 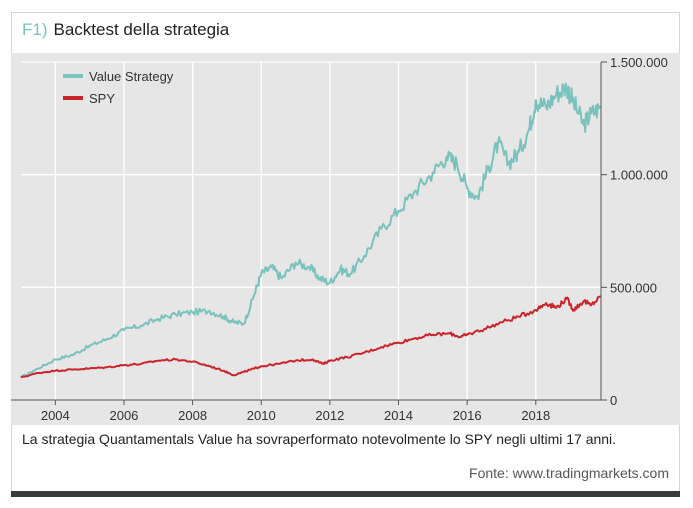 I want to click on figure-title: F1) Backtest della strategia, so click(x=125, y=30).